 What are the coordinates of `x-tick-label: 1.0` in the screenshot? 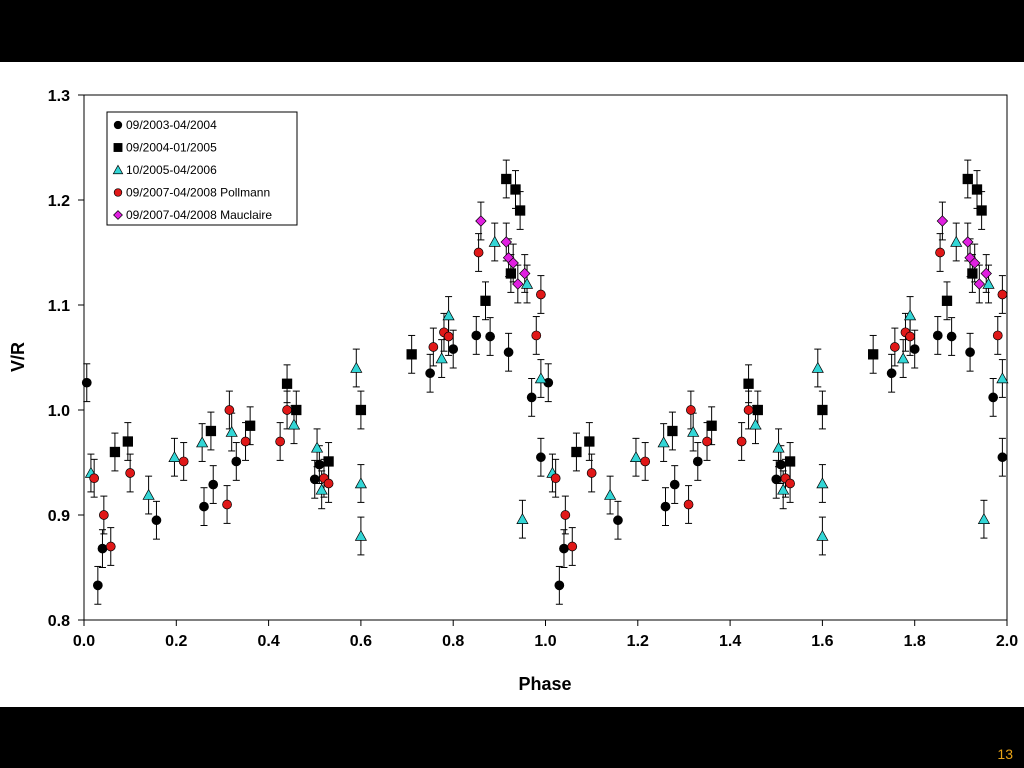 It's located at (545, 641).